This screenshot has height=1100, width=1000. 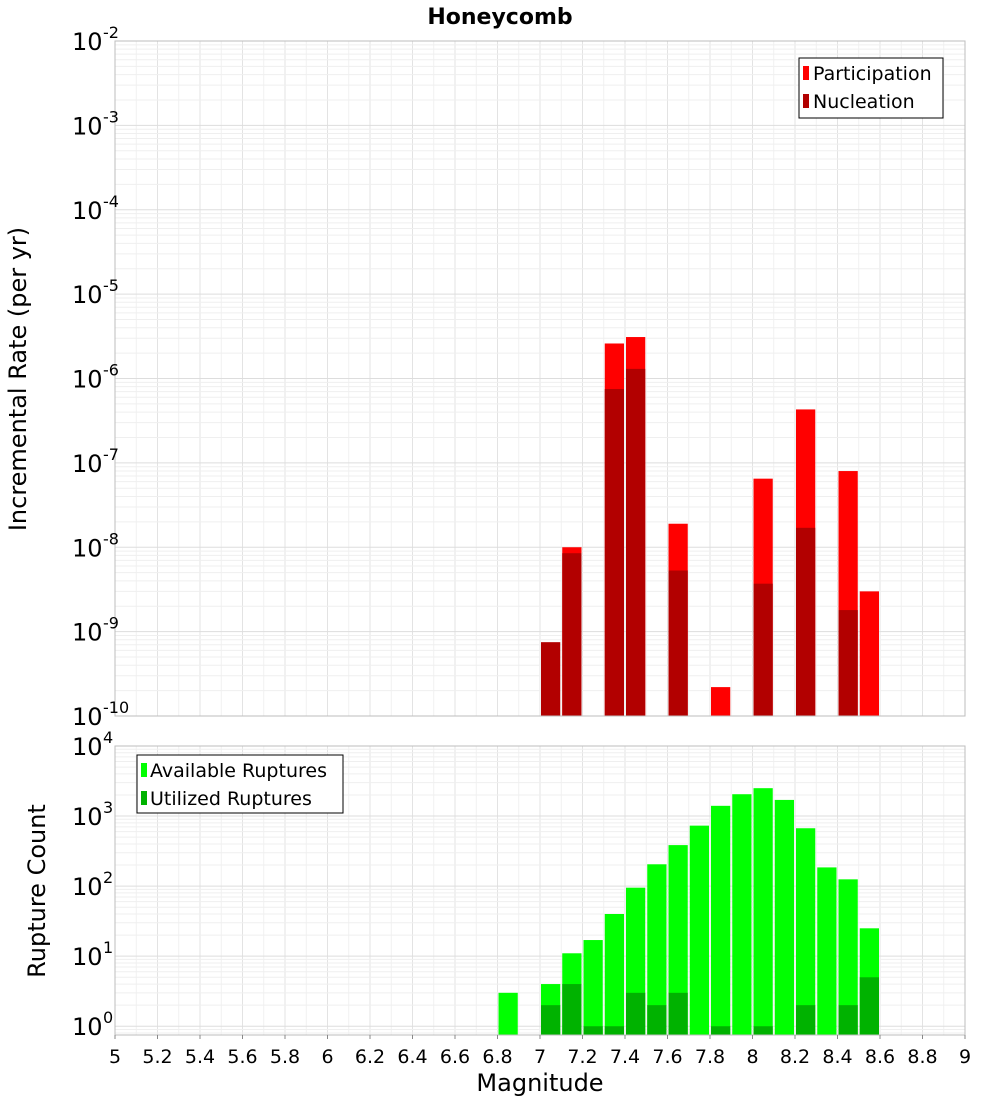 What do you see at coordinates (116, 707) in the screenshot?
I see `top-y-tick-exponent: -10` at bounding box center [116, 707].